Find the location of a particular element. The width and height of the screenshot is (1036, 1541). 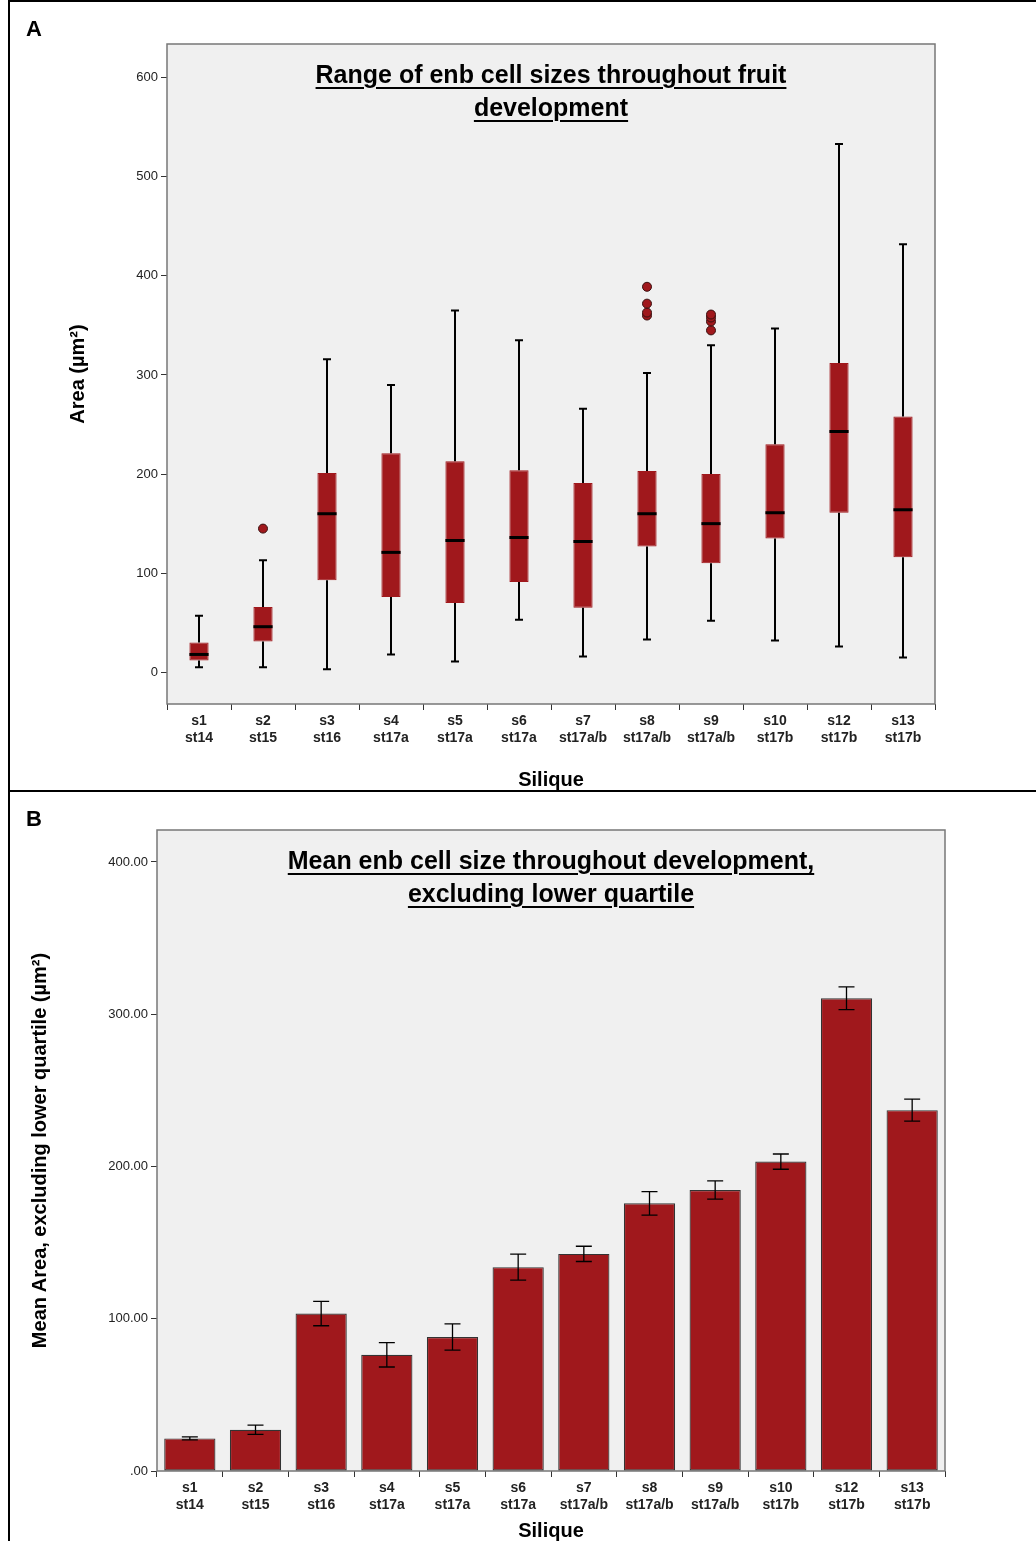

y-tick-label: 400.00 is located at coordinates (128, 861).